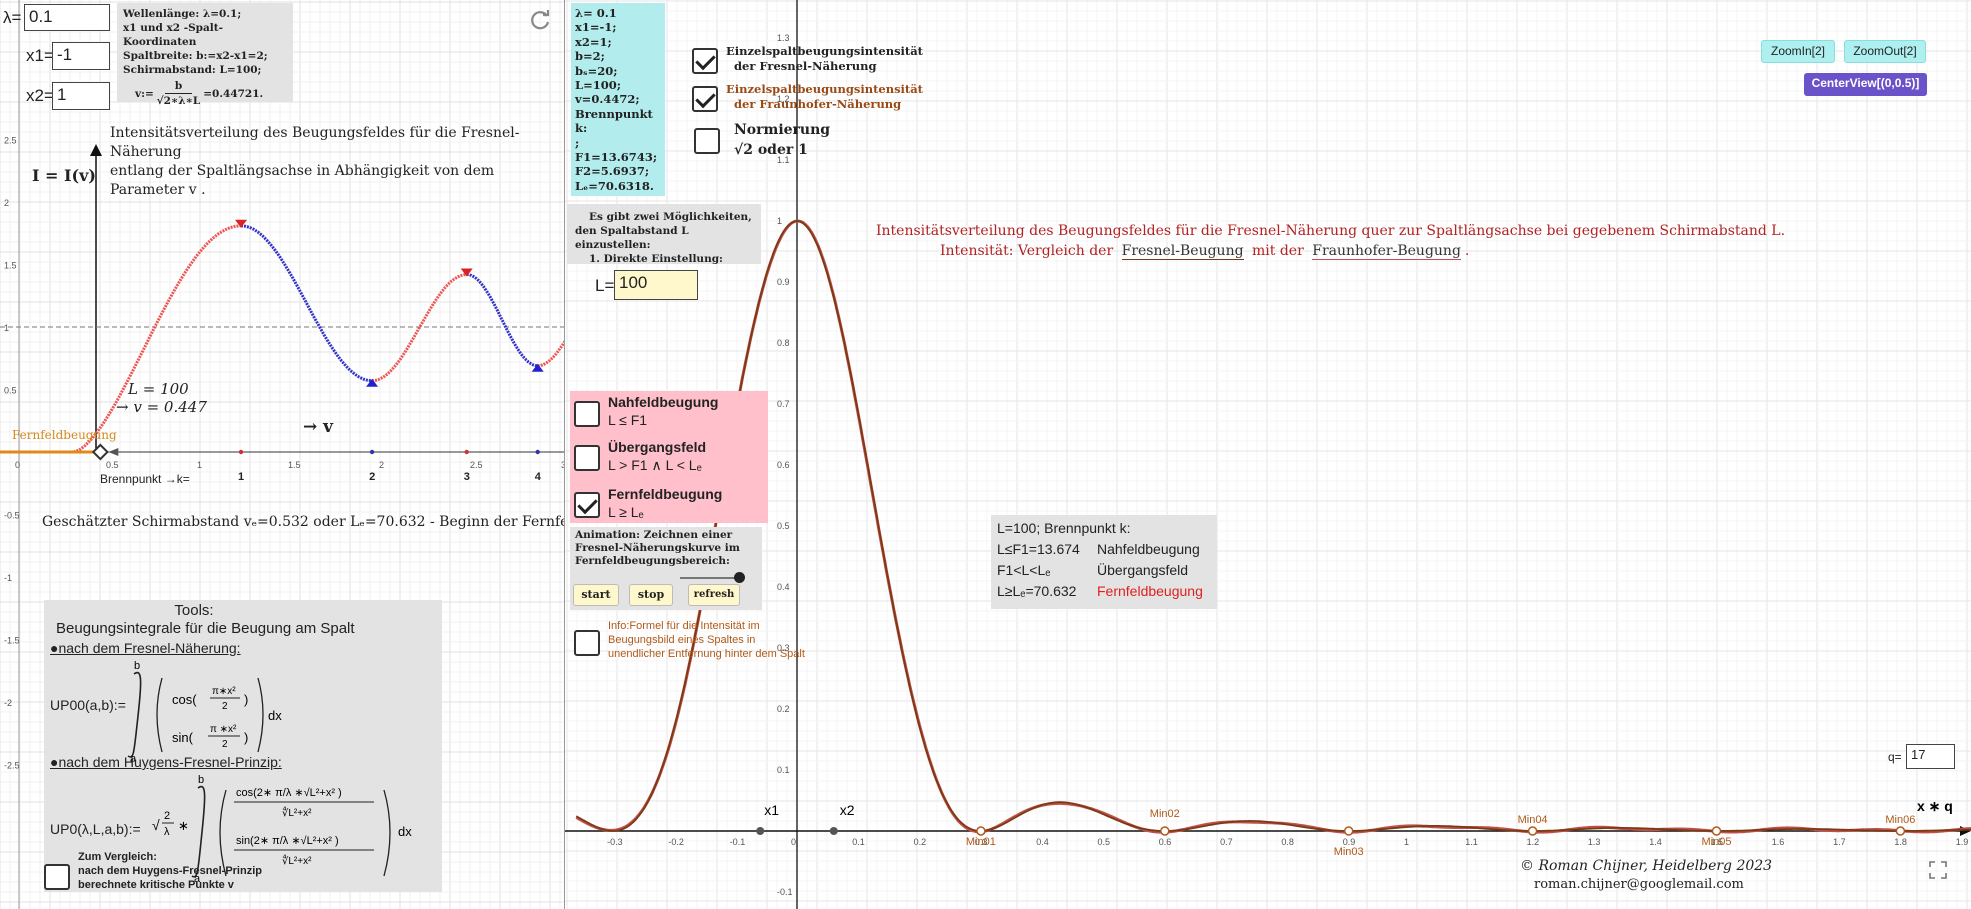  I want to click on x1-label: x1=, so click(40, 55).